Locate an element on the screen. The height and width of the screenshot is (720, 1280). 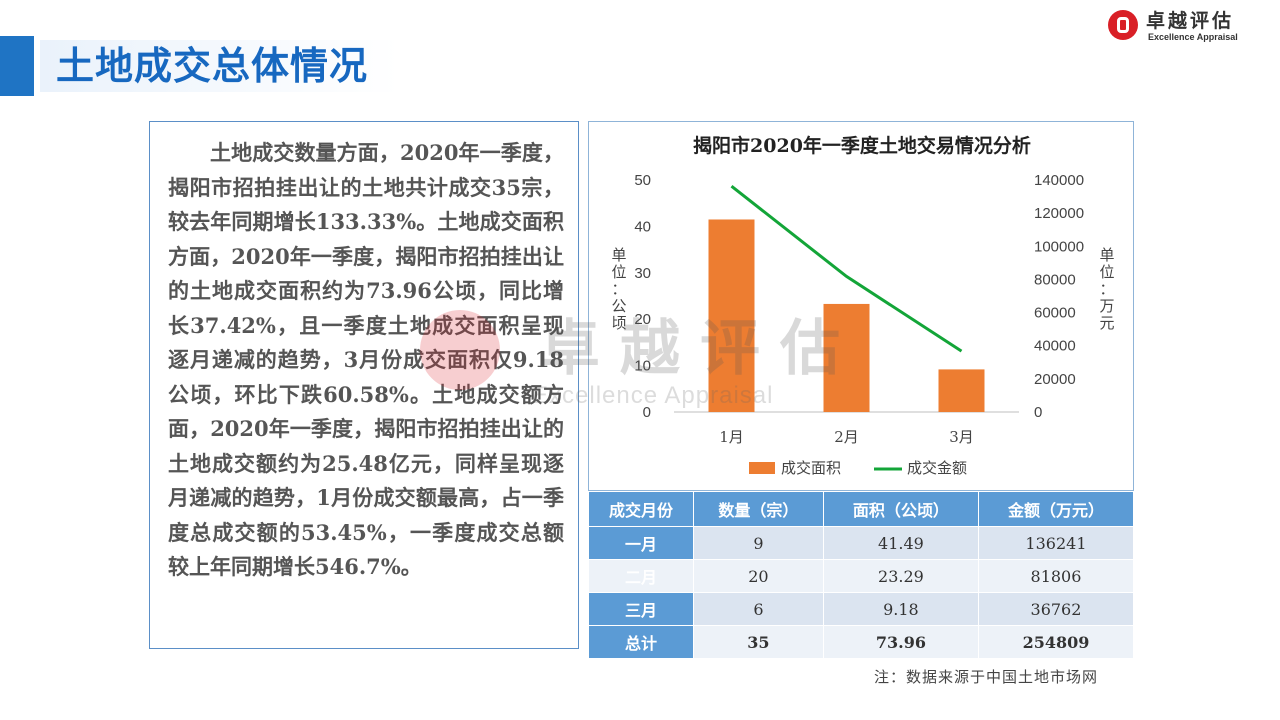
table-cell: 81806 is located at coordinates (1056, 576).